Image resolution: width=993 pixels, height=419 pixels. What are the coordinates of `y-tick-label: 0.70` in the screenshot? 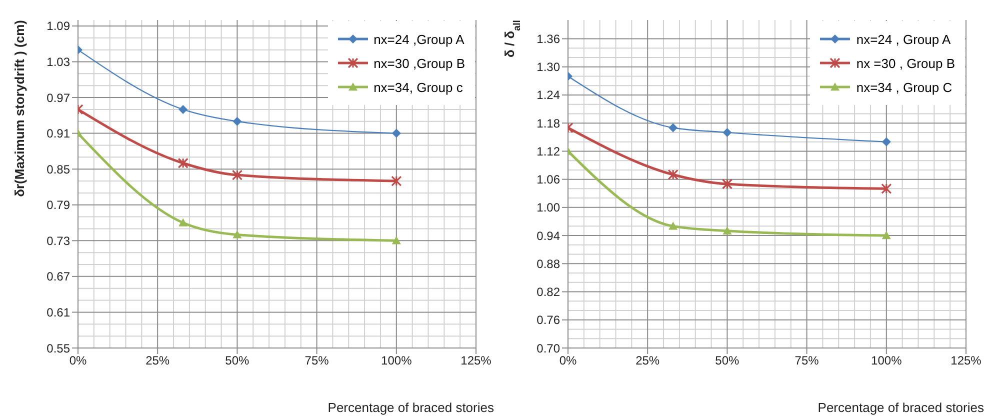 It's located at (548, 348).